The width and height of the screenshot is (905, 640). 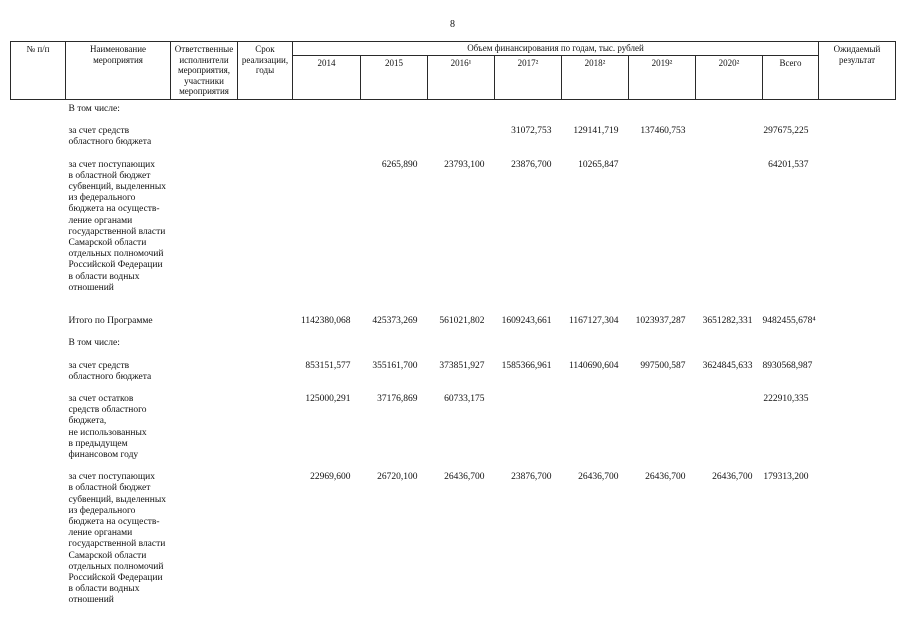 What do you see at coordinates (526, 321) in the screenshot?
I see `cell-amount: 1609243,661` at bounding box center [526, 321].